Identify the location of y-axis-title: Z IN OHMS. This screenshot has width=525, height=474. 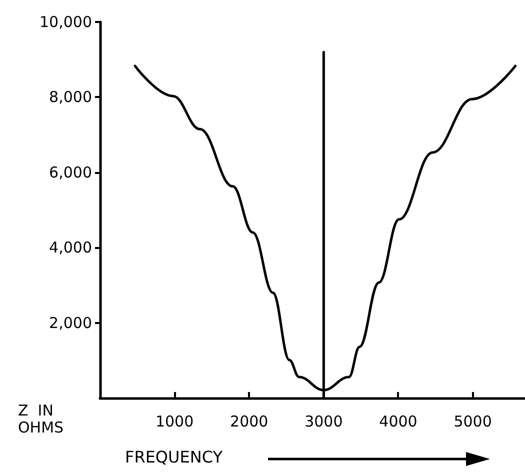
(41, 419).